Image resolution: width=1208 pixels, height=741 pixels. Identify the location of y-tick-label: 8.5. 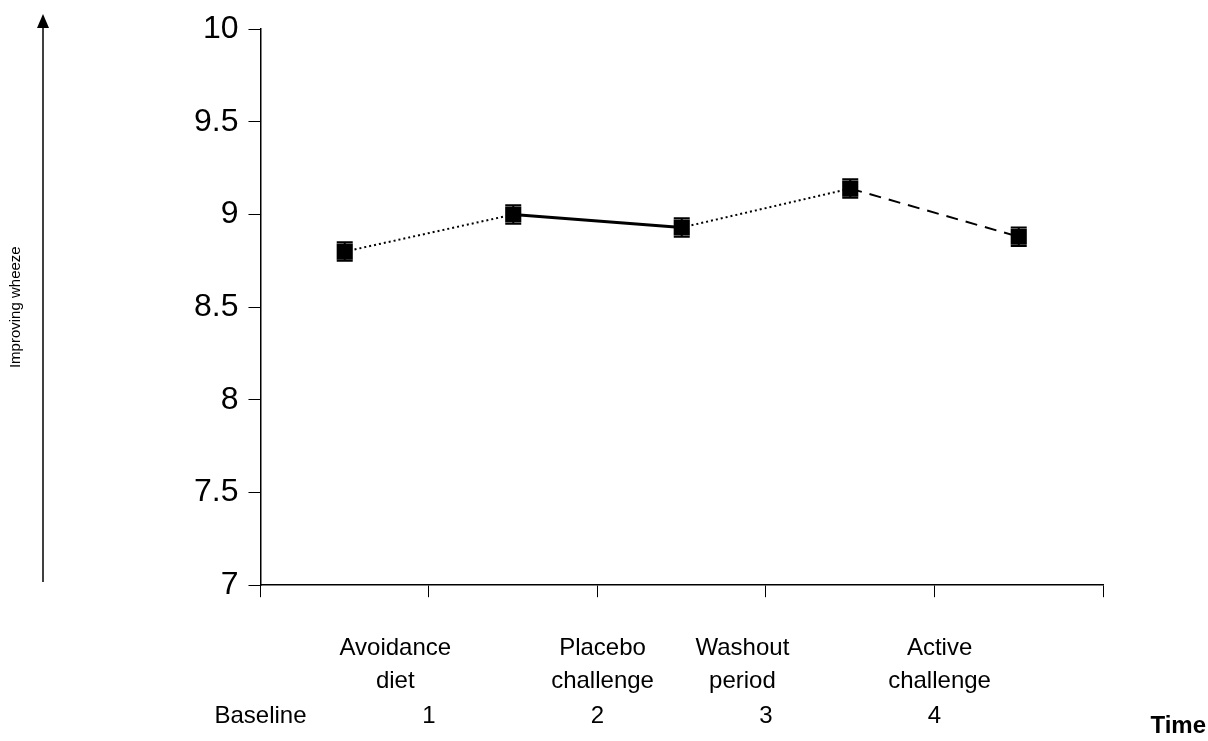
(216, 305).